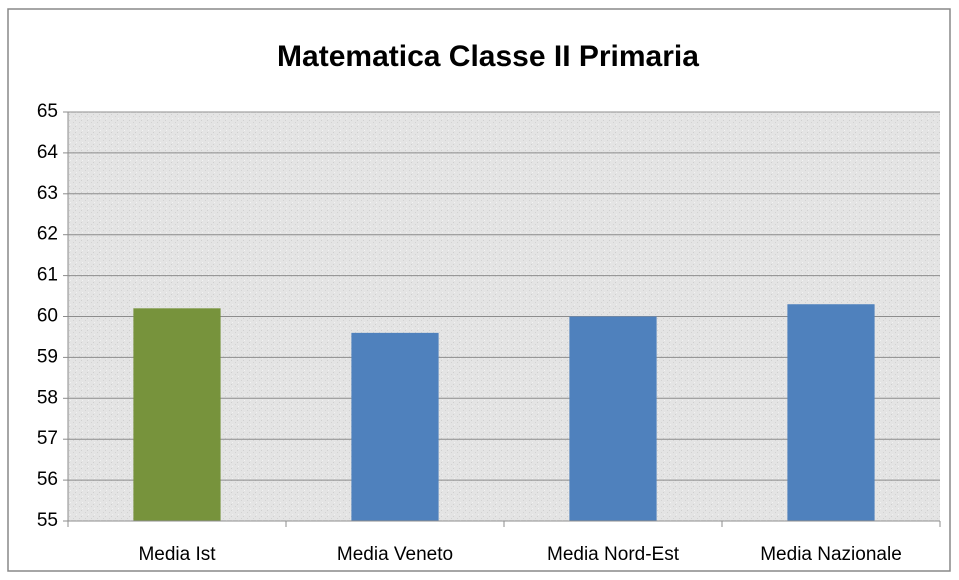  What do you see at coordinates (613, 554) in the screenshot?
I see `x-tick-label: Media Nord-Est` at bounding box center [613, 554].